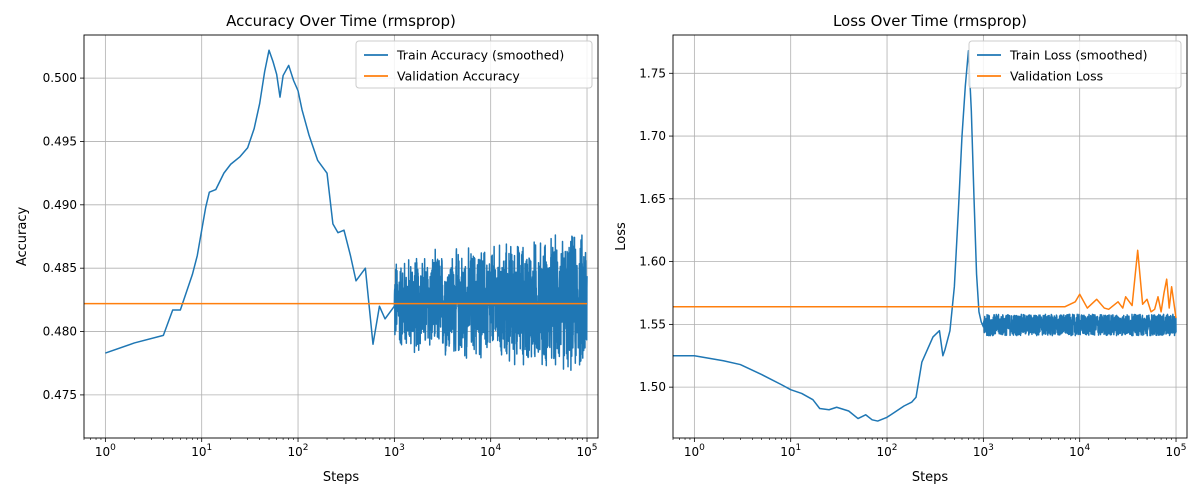 The image size is (1200, 500). Describe the element at coordinates (458, 76) in the screenshot. I see `legend-label-1: Validation Accuracy` at that location.